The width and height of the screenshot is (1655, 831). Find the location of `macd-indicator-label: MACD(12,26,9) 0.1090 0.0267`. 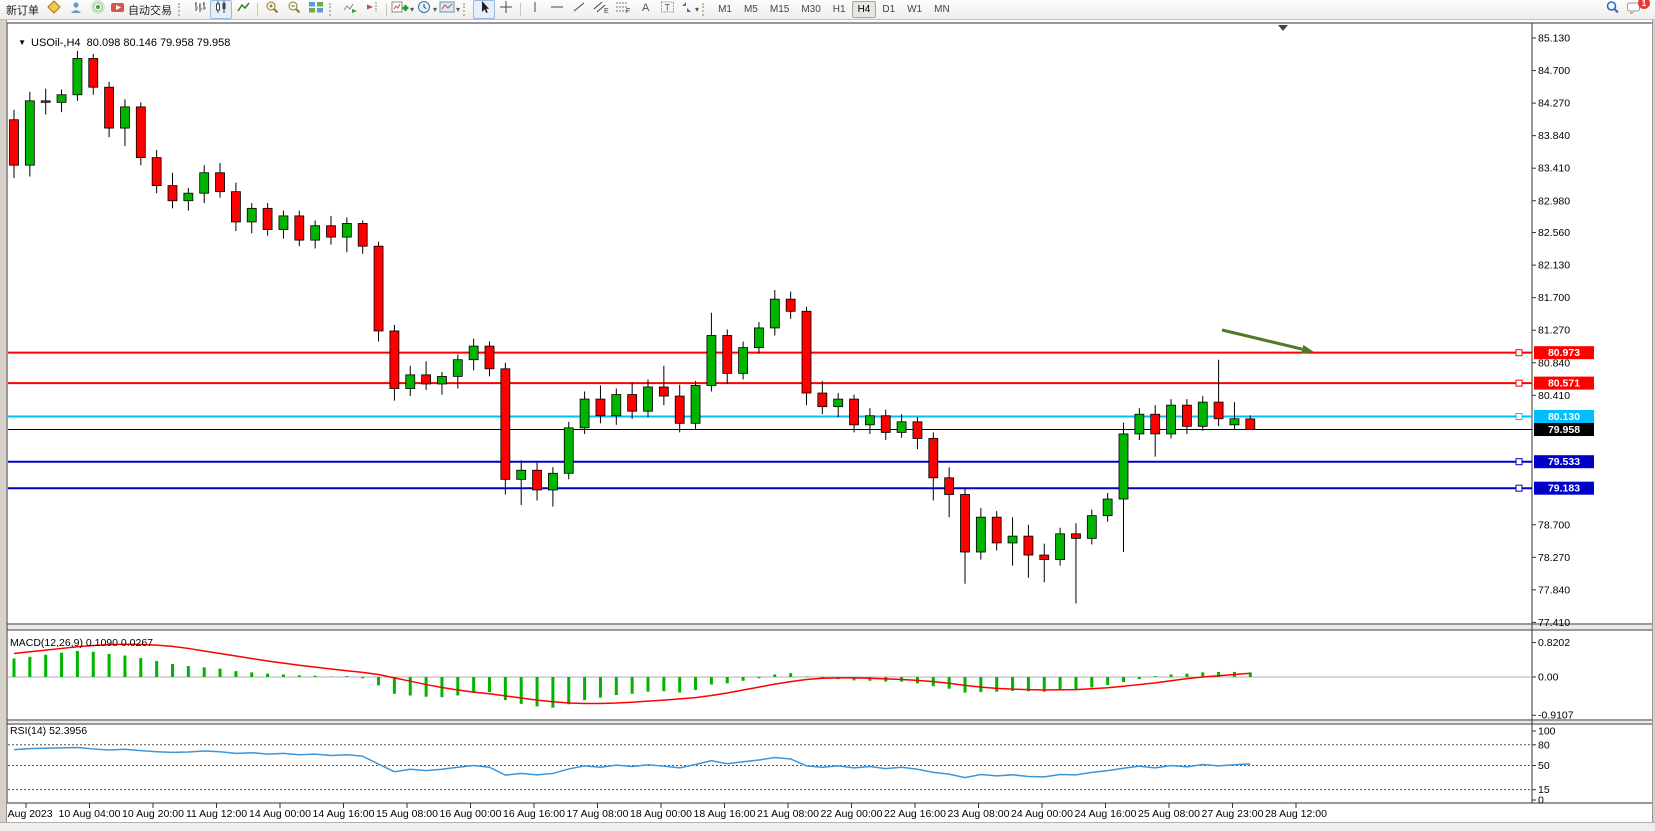

macd-indicator-label: MACD(12,26,9) 0.1090 0.0267 is located at coordinates (82, 643).